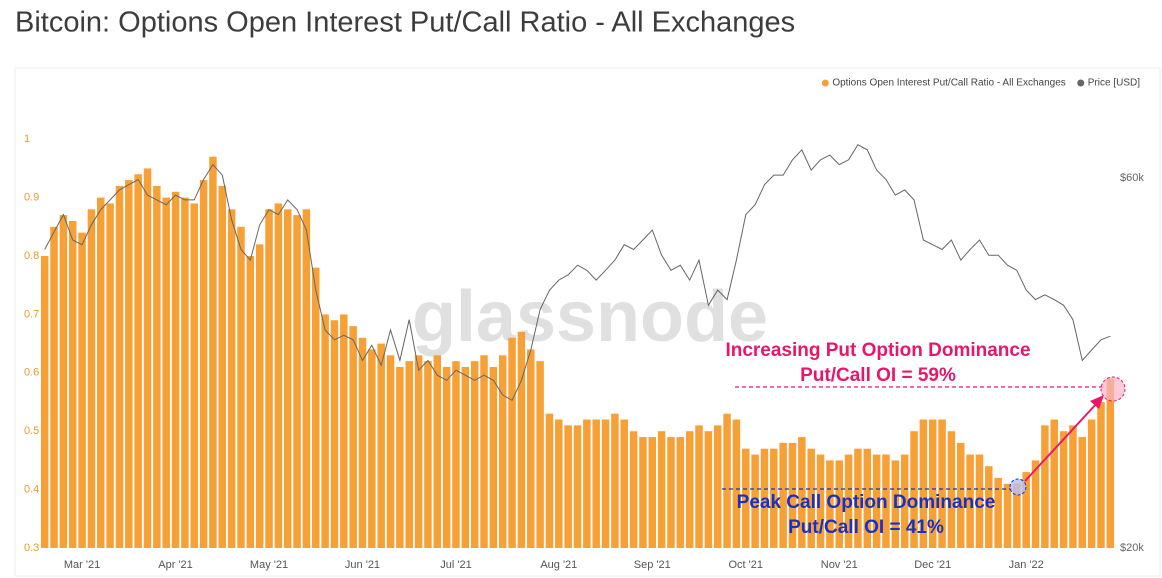 The image size is (1162, 578). What do you see at coordinates (558, 565) in the screenshot?
I see `x-tick-label: Aug '21` at bounding box center [558, 565].